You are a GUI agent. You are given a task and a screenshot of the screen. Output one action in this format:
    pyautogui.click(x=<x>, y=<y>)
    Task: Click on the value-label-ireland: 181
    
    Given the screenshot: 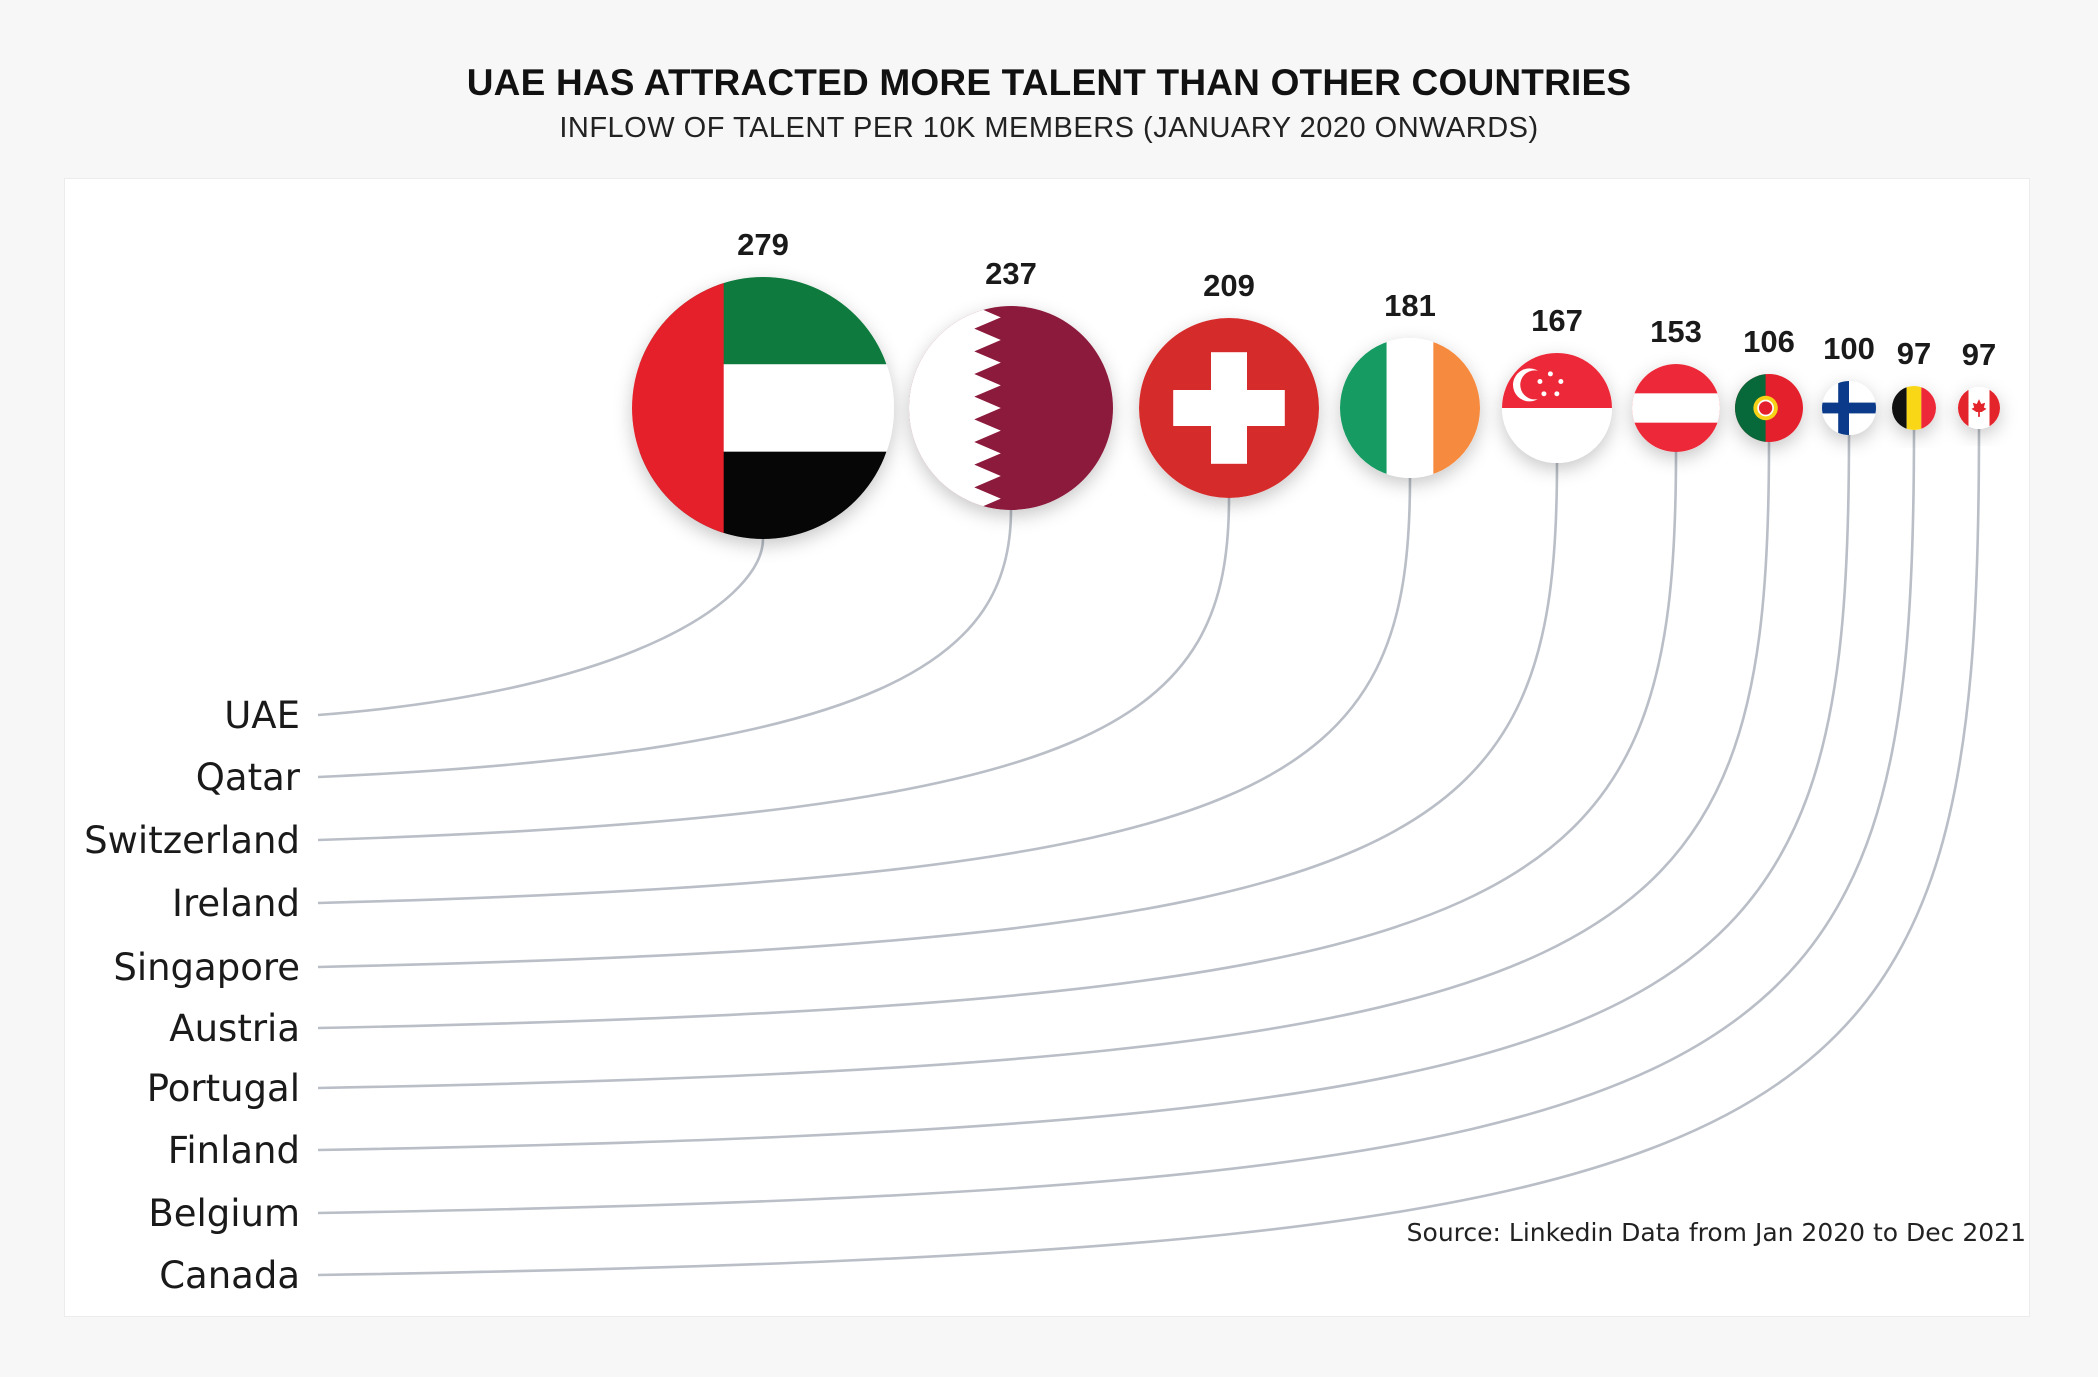 What is the action you would take?
    pyautogui.click(x=1410, y=305)
    